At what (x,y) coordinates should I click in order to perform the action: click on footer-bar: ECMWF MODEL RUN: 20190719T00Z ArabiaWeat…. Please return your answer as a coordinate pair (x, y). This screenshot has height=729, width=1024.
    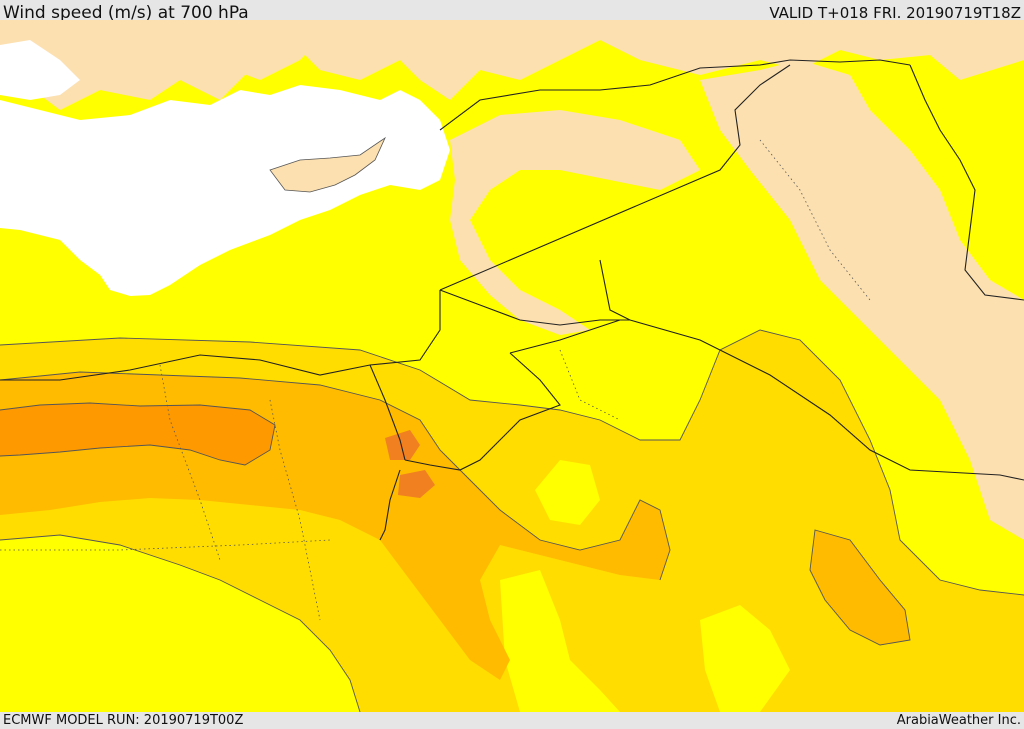
    Looking at the image, I should click on (512, 720).